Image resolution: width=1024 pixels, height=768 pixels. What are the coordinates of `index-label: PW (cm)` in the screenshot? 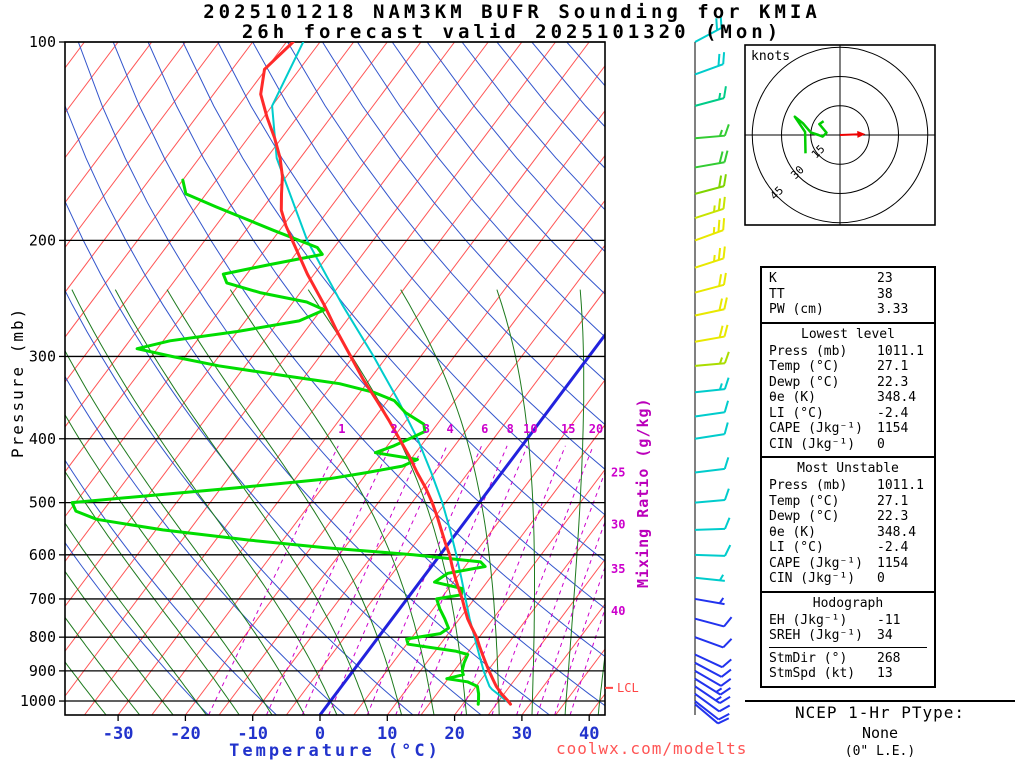 It's located at (796, 309).